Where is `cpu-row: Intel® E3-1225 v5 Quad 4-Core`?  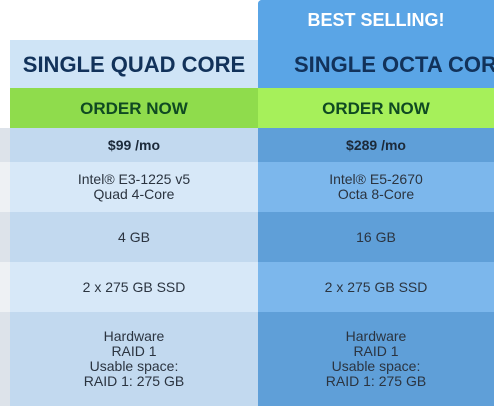 cpu-row: Intel® E3-1225 v5 Quad 4-Core is located at coordinates (134, 187).